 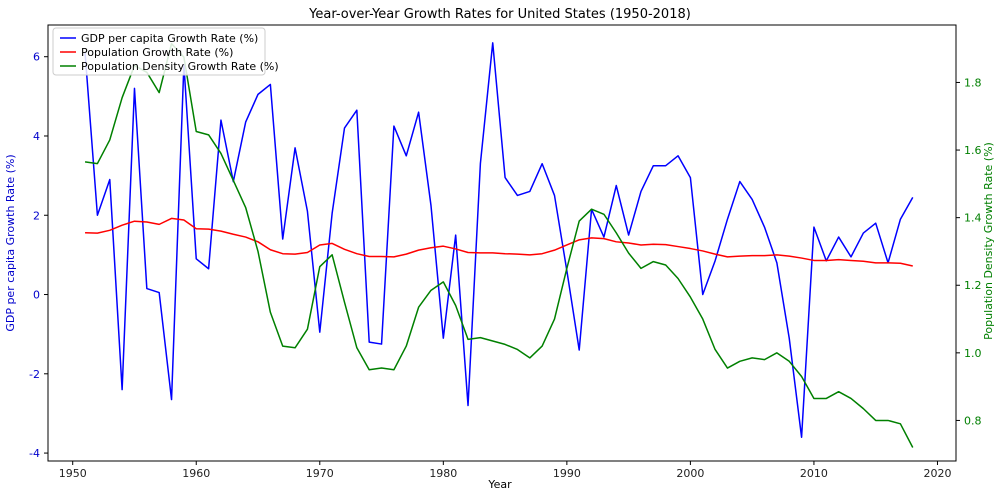 I want to click on y-right-tick-label: 1.0, so click(x=973, y=353).